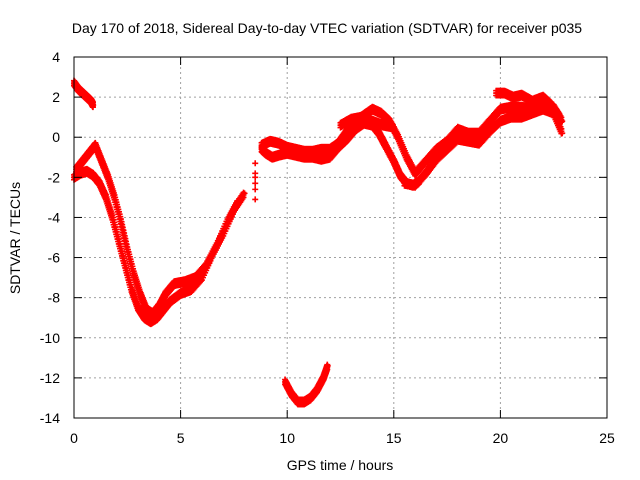 The height and width of the screenshot is (480, 640). Describe the element at coordinates (394, 438) in the screenshot. I see `x-tick-label: 15` at that location.